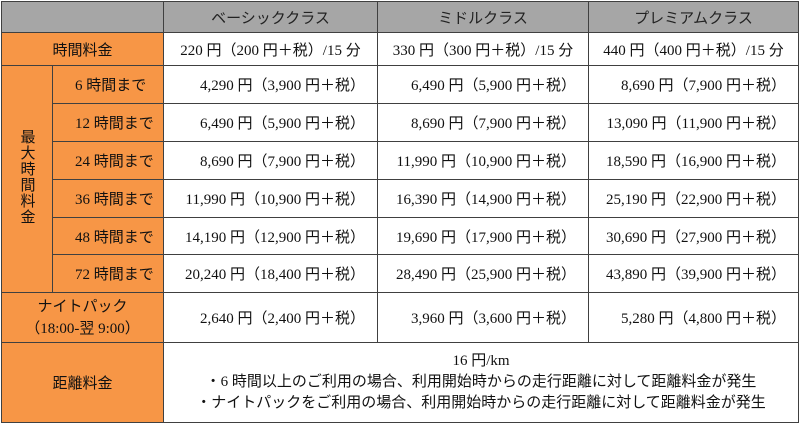  I want to click on class-header-premium: プレミアムクラス, so click(693, 17).